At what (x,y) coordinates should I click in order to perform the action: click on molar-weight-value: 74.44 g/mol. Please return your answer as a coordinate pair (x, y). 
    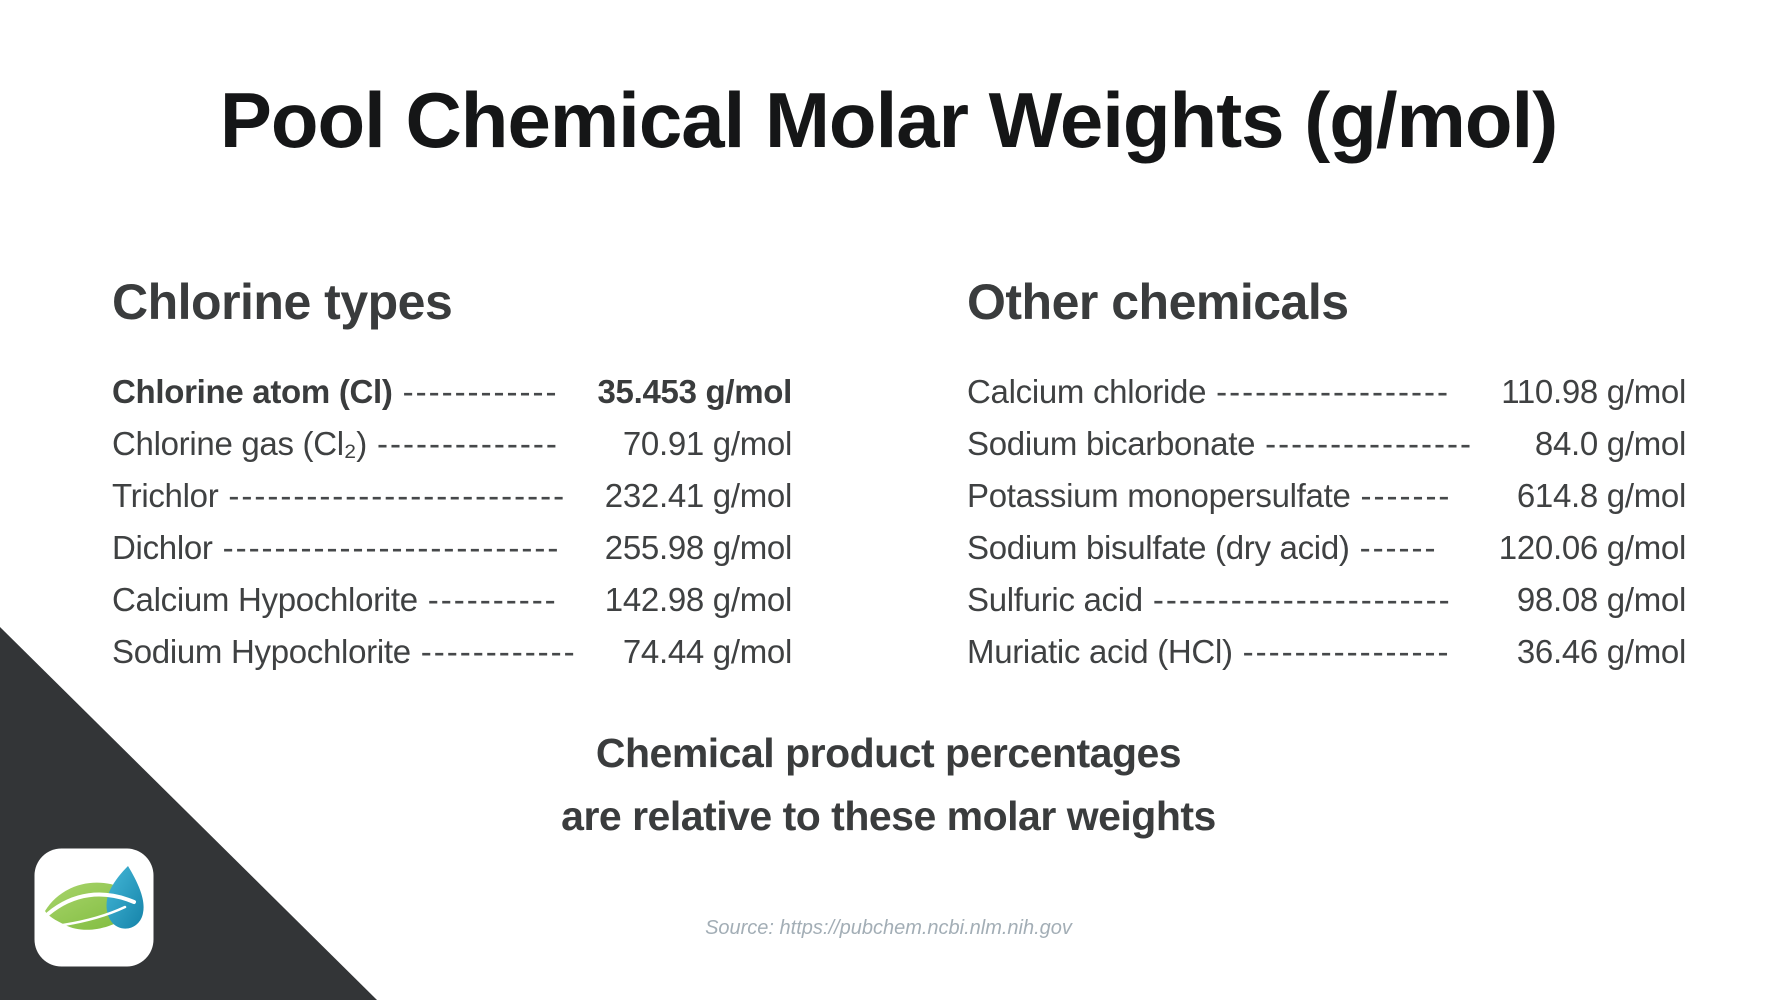
    Looking at the image, I should click on (707, 651).